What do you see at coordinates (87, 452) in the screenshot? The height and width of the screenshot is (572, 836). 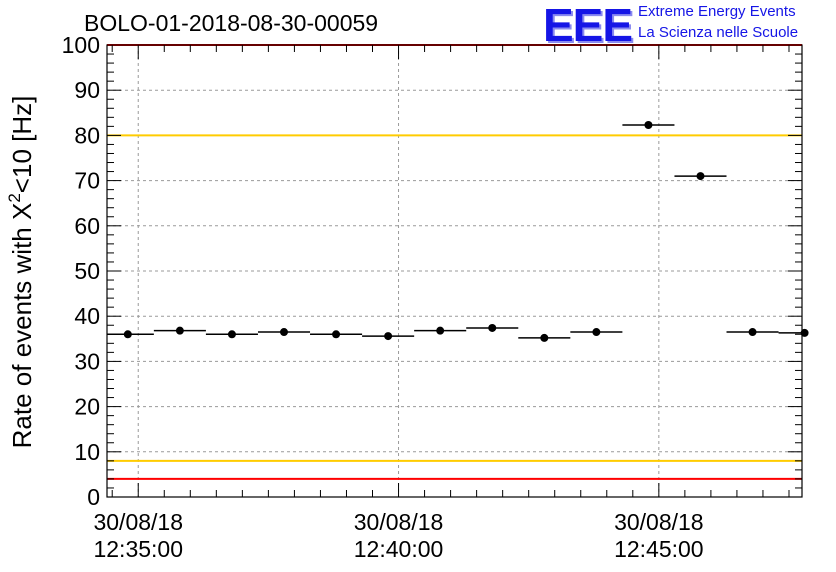 I see `y-tick-label: 10` at bounding box center [87, 452].